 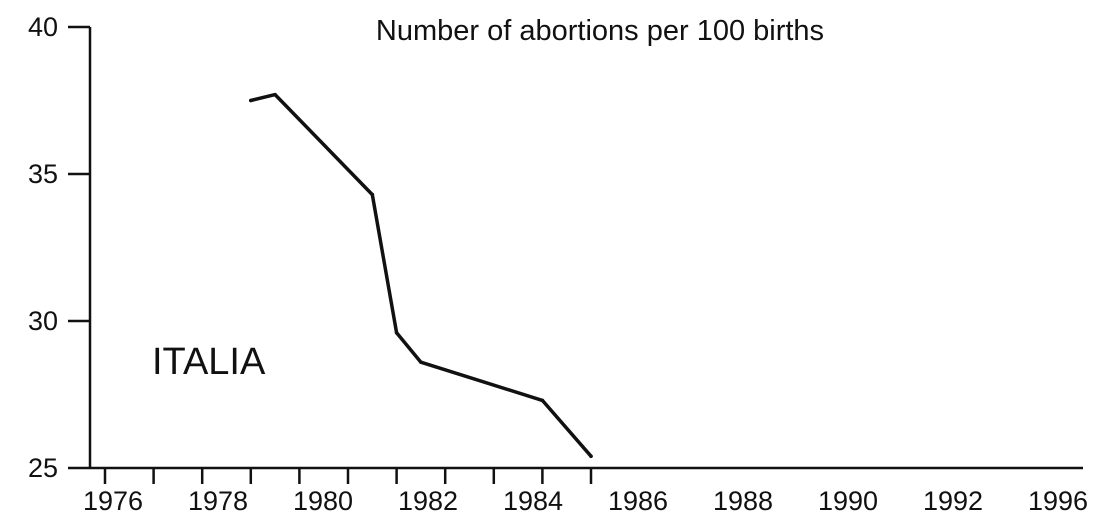 What do you see at coordinates (743, 501) in the screenshot?
I see `x-tick-label: 1988` at bounding box center [743, 501].